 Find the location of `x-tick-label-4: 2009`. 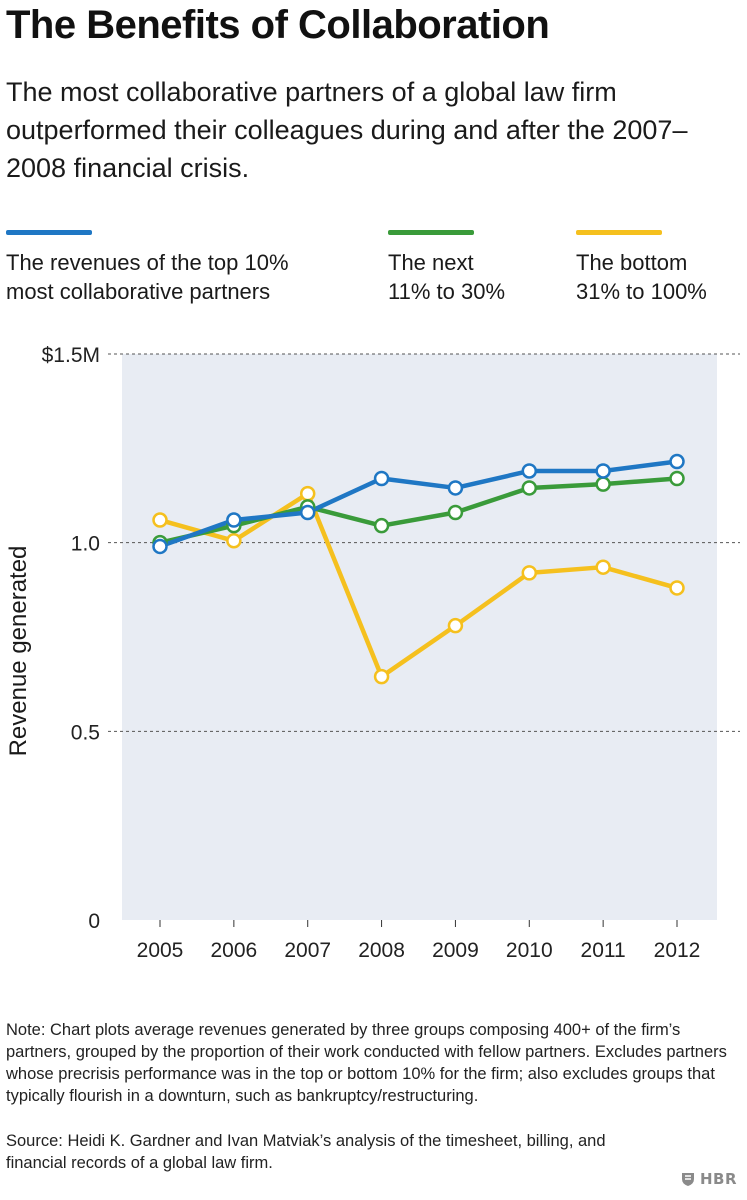

x-tick-label-4: 2009 is located at coordinates (455, 950).